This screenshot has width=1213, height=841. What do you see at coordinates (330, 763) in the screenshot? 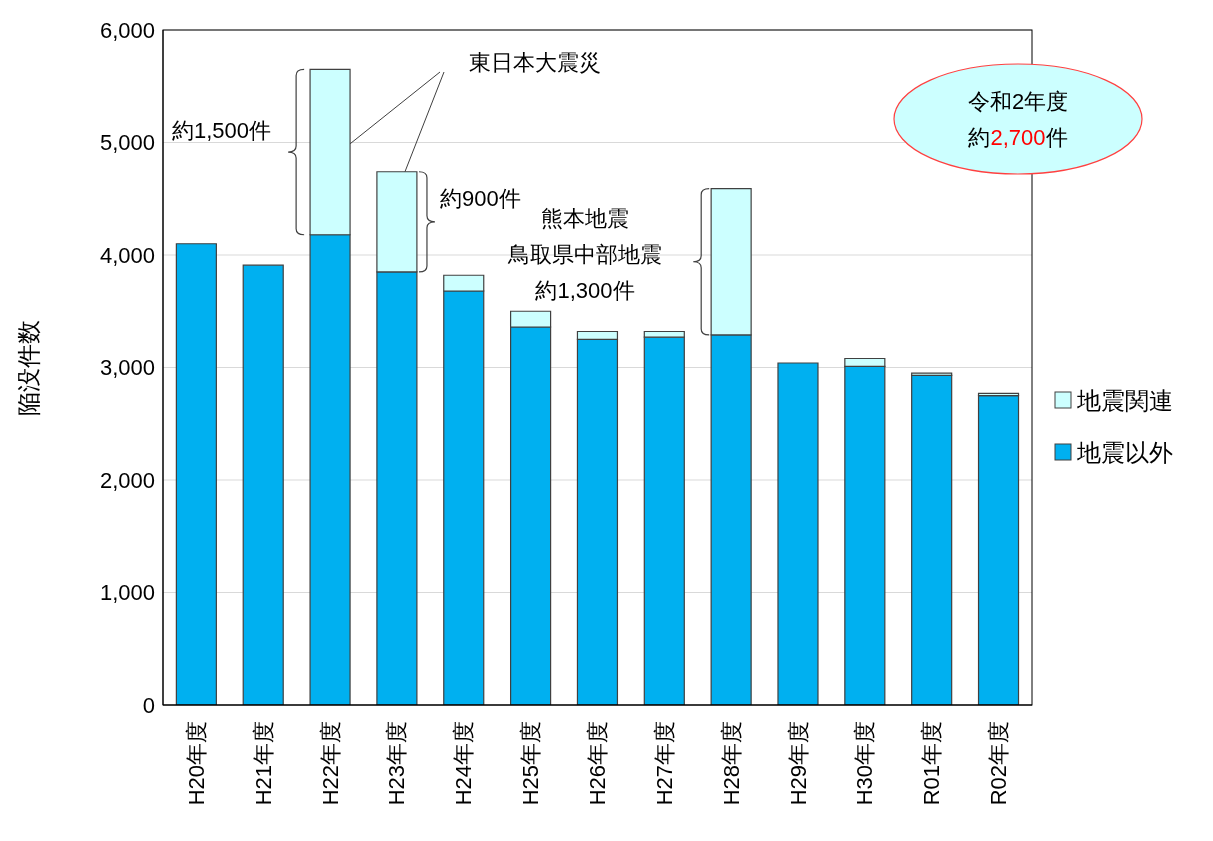
I see `x-tick-label: H22年度` at bounding box center [330, 763].